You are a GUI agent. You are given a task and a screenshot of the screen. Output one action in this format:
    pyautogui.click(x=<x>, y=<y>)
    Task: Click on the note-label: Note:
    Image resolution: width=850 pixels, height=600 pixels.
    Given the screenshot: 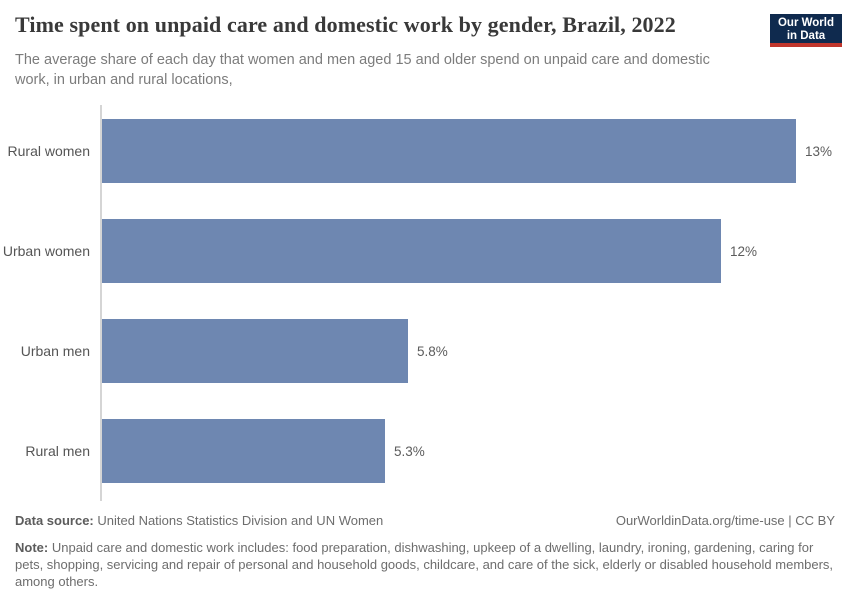 What is the action you would take?
    pyautogui.click(x=32, y=547)
    